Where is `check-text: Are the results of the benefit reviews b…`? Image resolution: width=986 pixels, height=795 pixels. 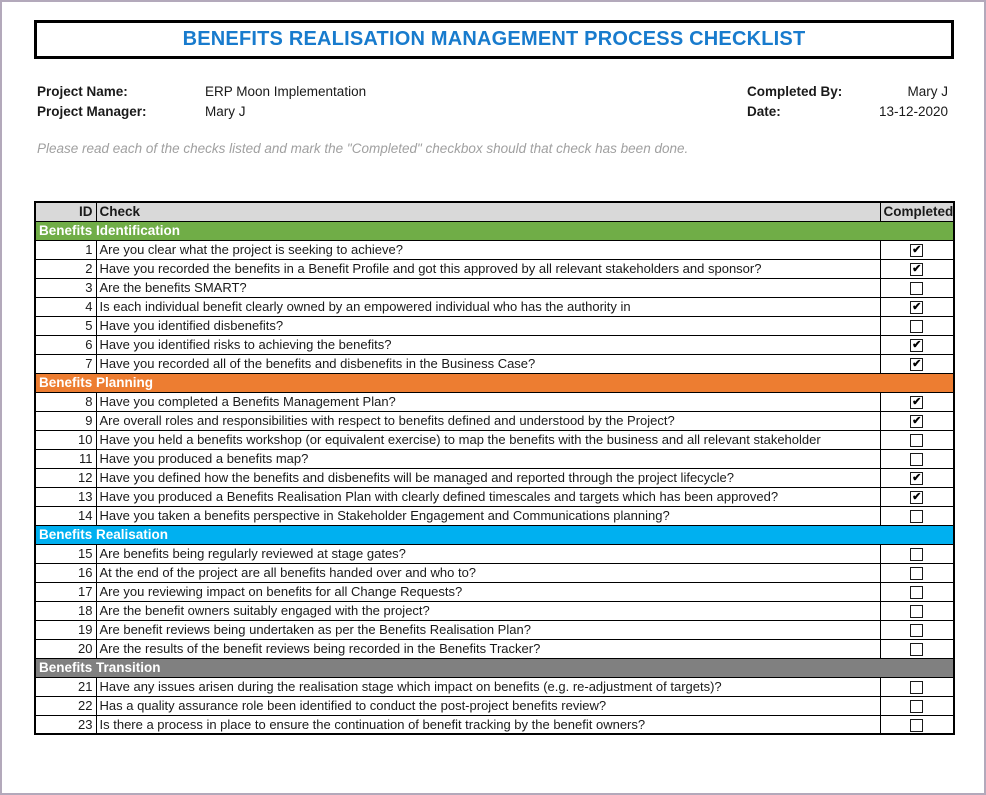
check-text: Are the results of the benefit reviews b… is located at coordinates (488, 648).